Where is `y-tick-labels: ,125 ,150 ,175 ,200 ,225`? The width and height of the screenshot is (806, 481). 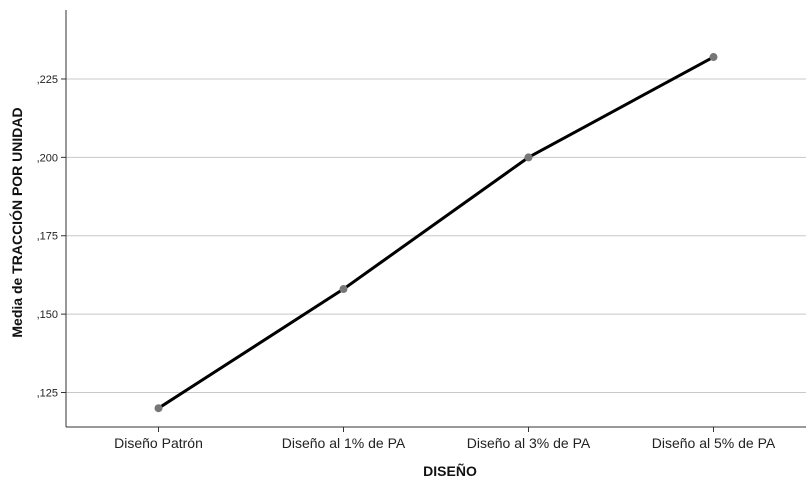
y-tick-labels: ,125 ,150 ,175 ,200 ,225 is located at coordinates (47, 237).